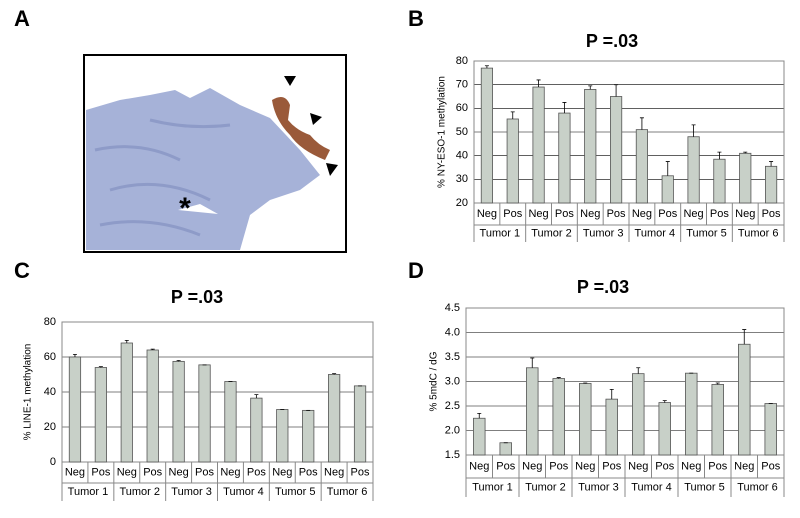 Image resolution: width=800 pixels, height=518 pixels. I want to click on histology-image: *, so click(215, 153).